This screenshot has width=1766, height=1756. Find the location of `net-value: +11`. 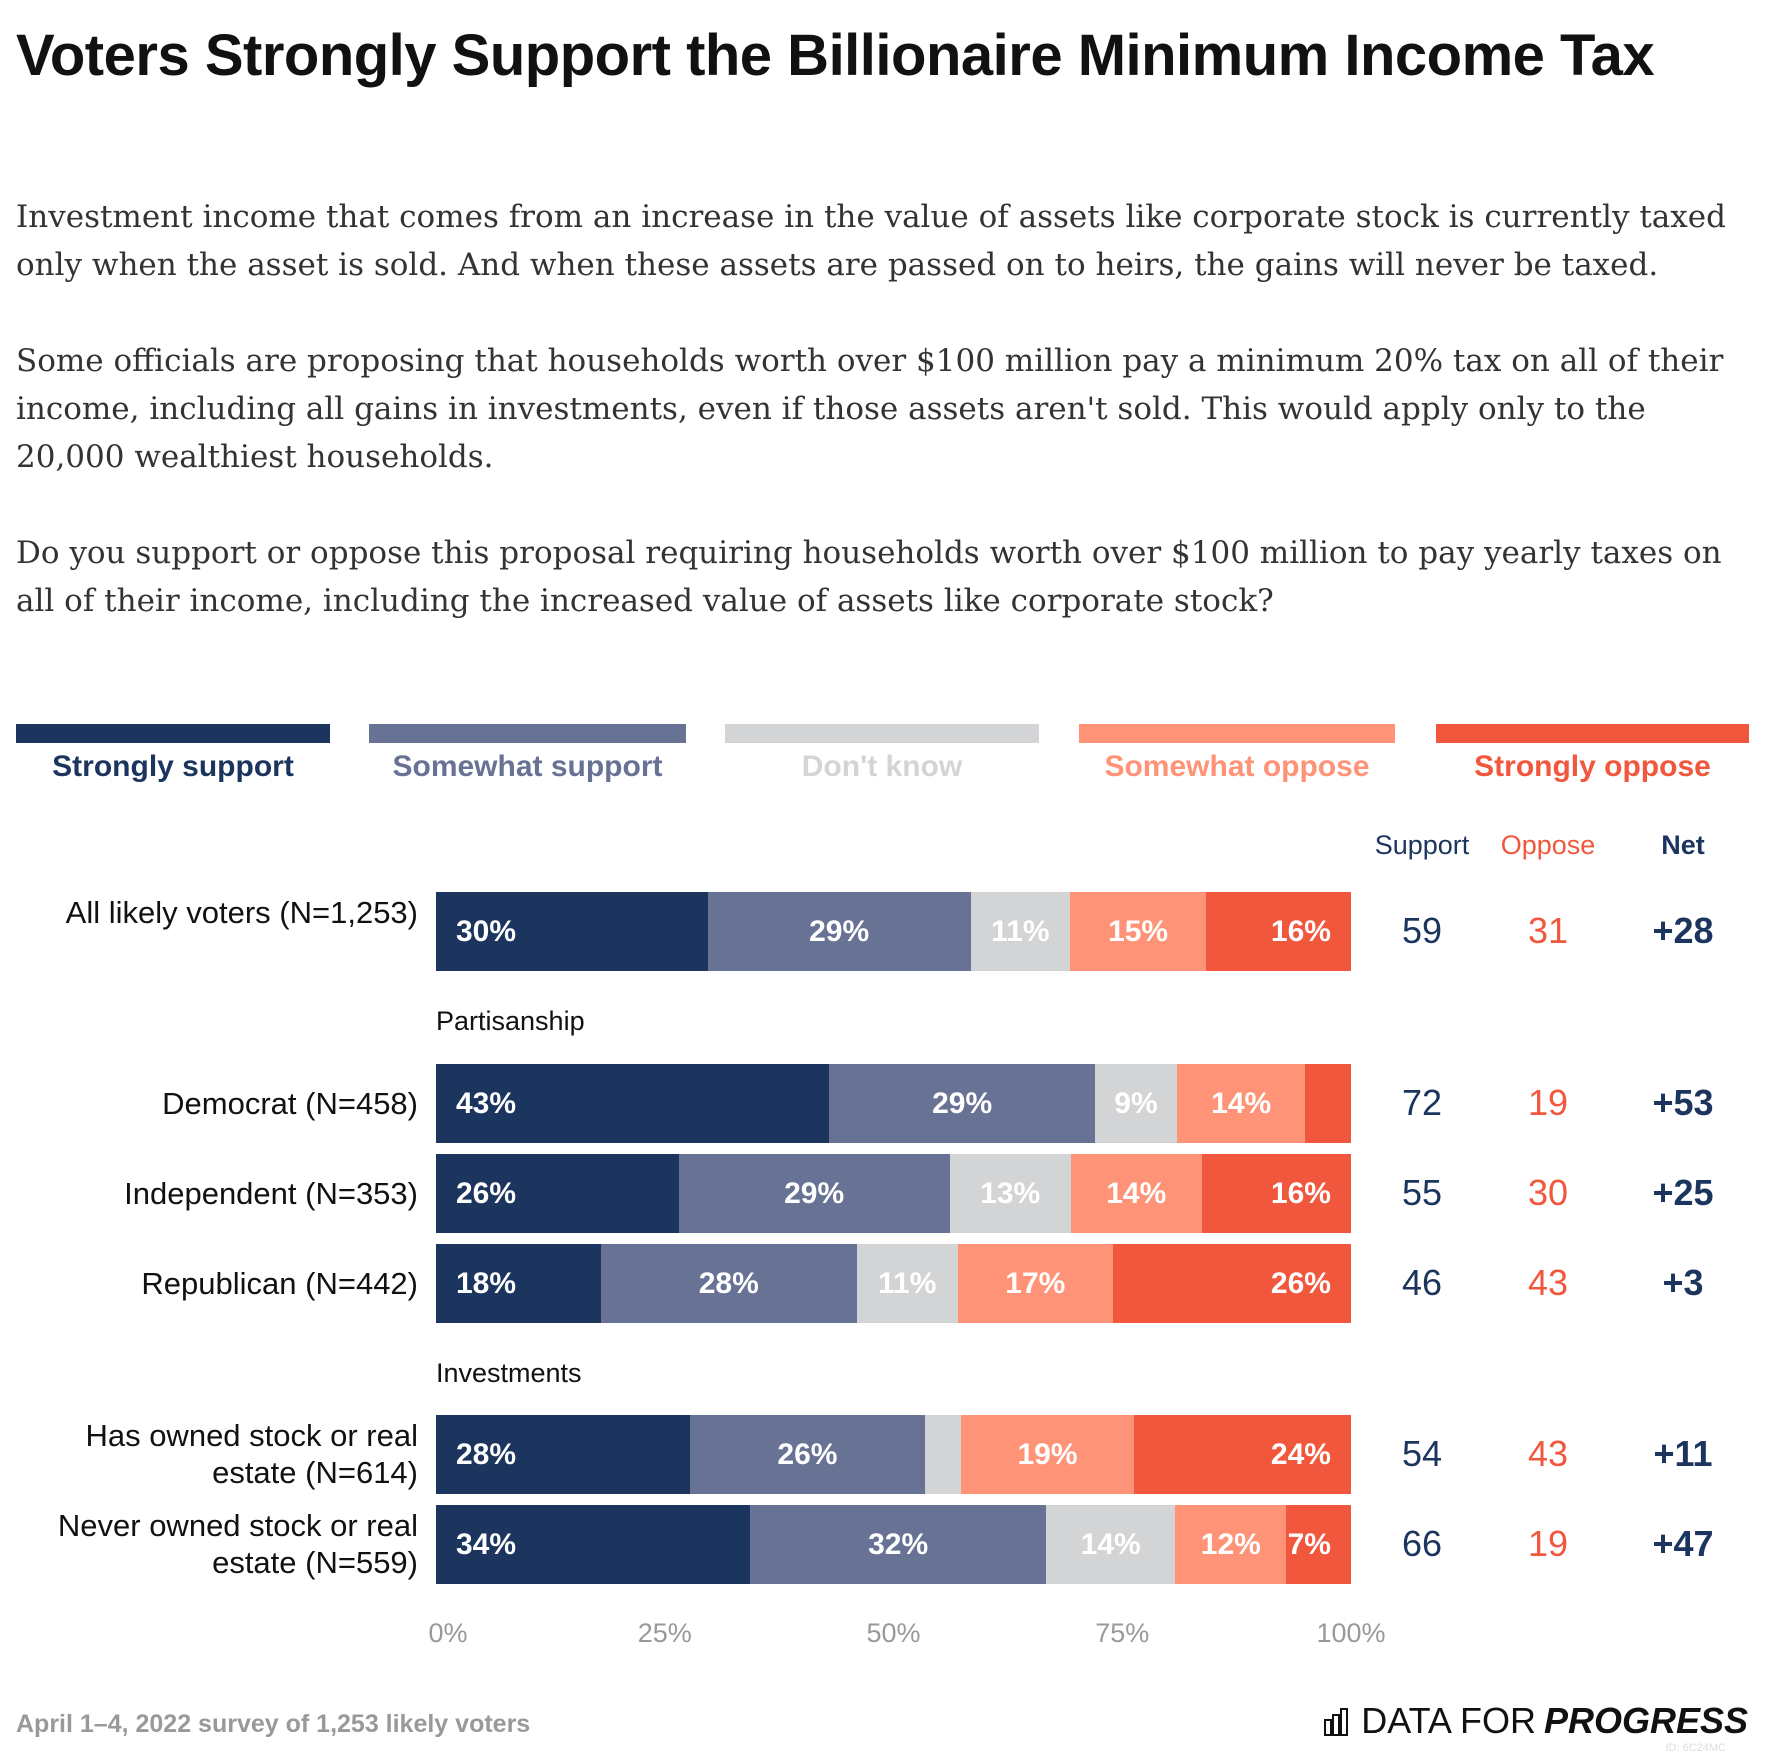

net-value: +11 is located at coordinates (1683, 1453).